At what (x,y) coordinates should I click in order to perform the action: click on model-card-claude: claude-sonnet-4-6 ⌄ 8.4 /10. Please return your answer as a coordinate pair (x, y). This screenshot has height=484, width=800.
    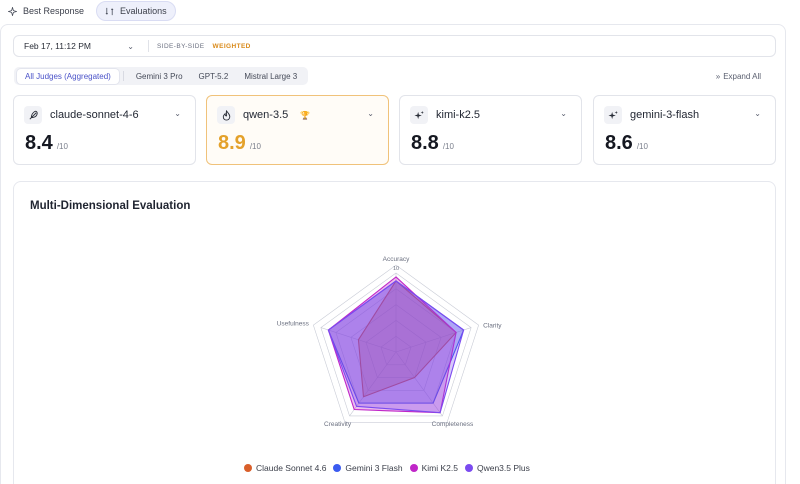
    Looking at the image, I should click on (104, 130).